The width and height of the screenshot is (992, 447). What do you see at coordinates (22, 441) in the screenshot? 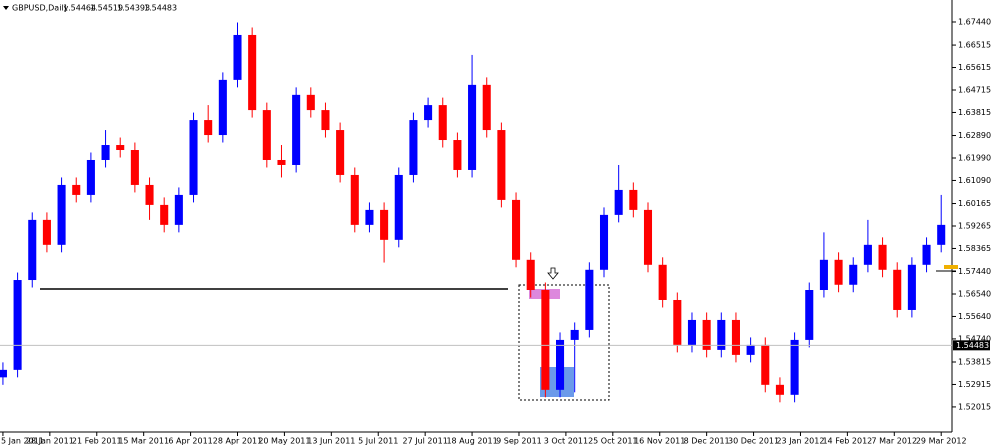
I see `x-tick-label: 5 Jan 2011` at bounding box center [22, 441].